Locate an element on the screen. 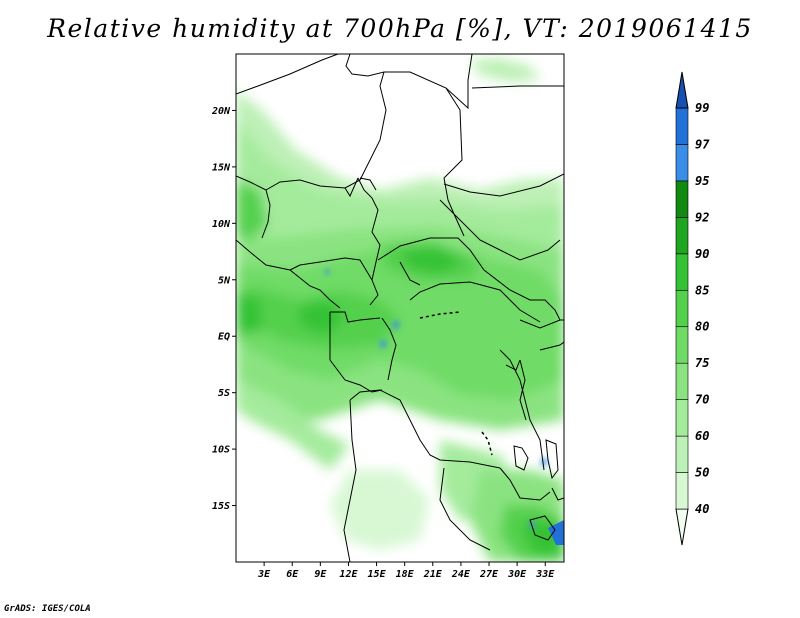  lon-tick-label: 27E is located at coordinates (489, 574).